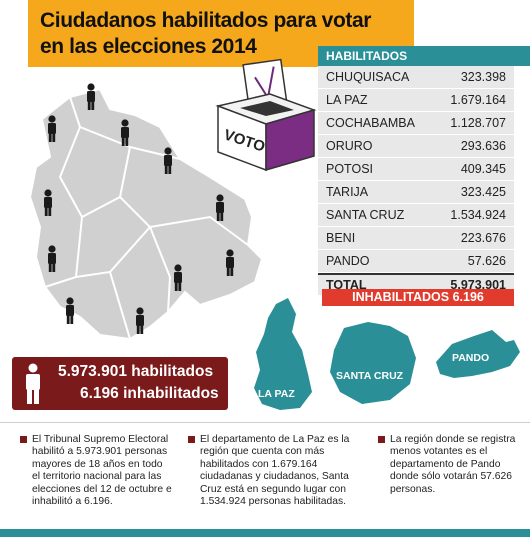  What do you see at coordinates (483, 146) in the screenshot?
I see `row-value: 293.636` at bounding box center [483, 146].